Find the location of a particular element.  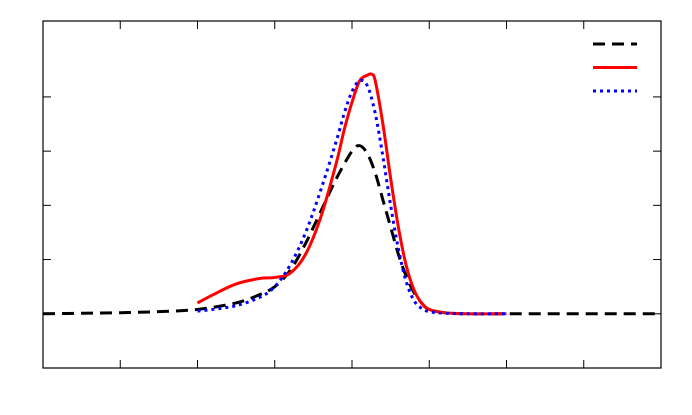

legend is located at coordinates (615, 67).